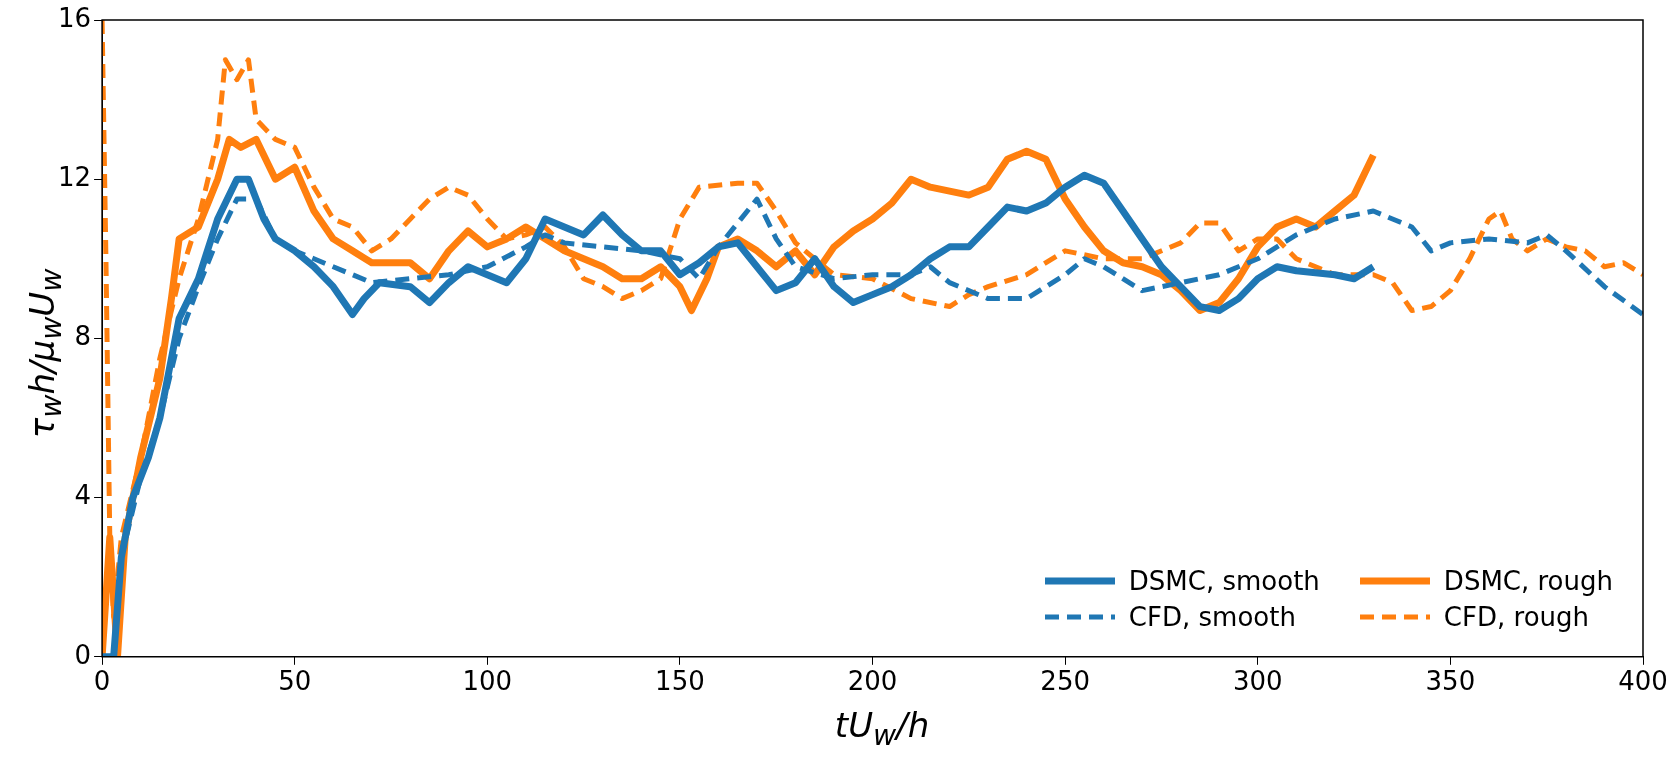  I want to click on x-tick-label: 0, so click(102, 681).